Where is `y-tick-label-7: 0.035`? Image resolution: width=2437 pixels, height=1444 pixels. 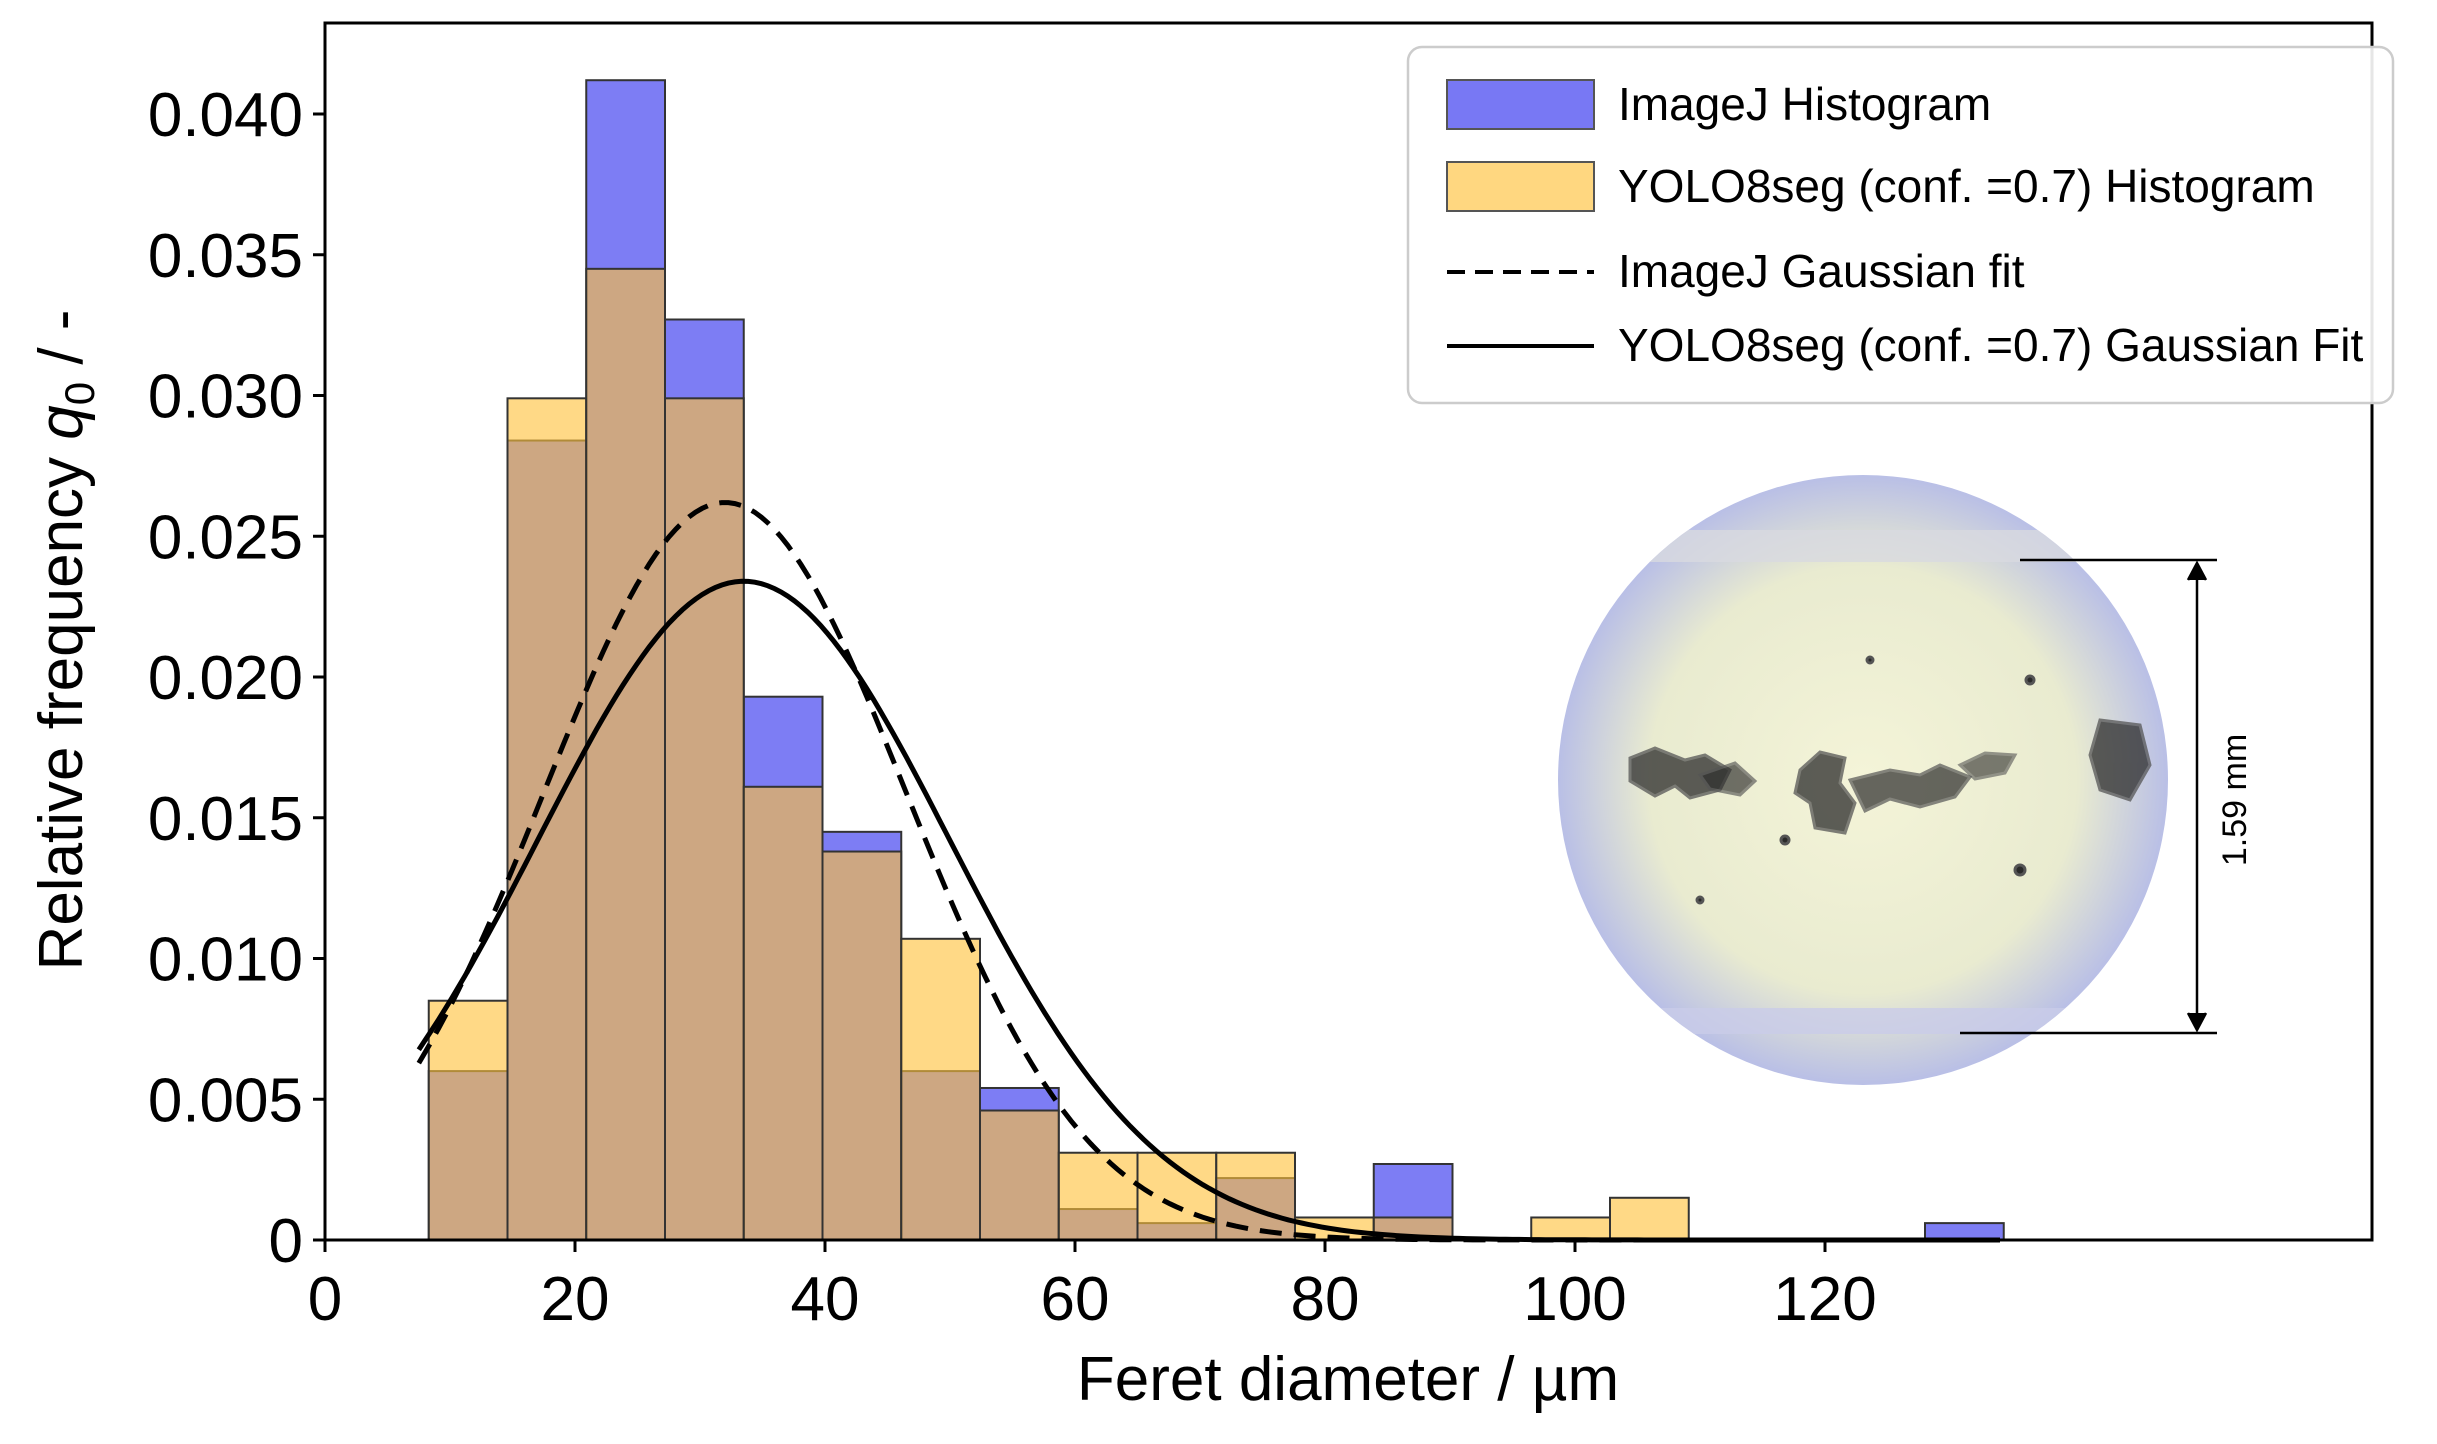 y-tick-label-7: 0.035 is located at coordinates (225, 256).